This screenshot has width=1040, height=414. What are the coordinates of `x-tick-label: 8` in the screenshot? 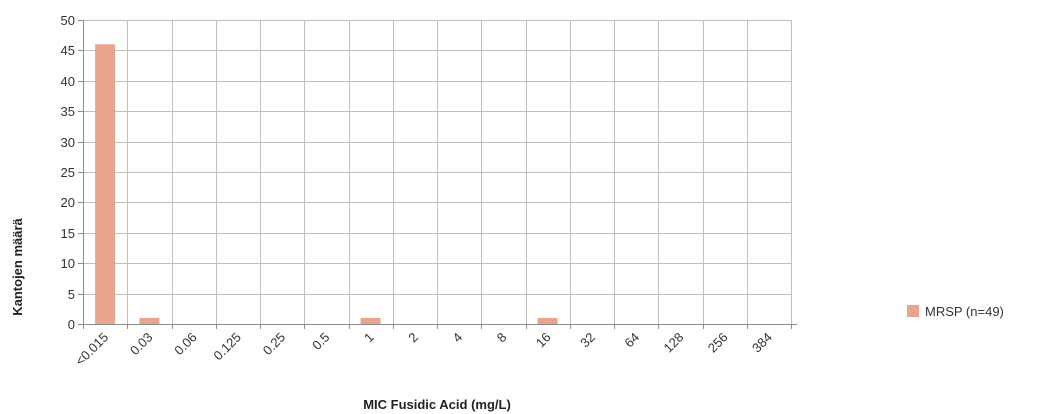 It's located at (502, 338).